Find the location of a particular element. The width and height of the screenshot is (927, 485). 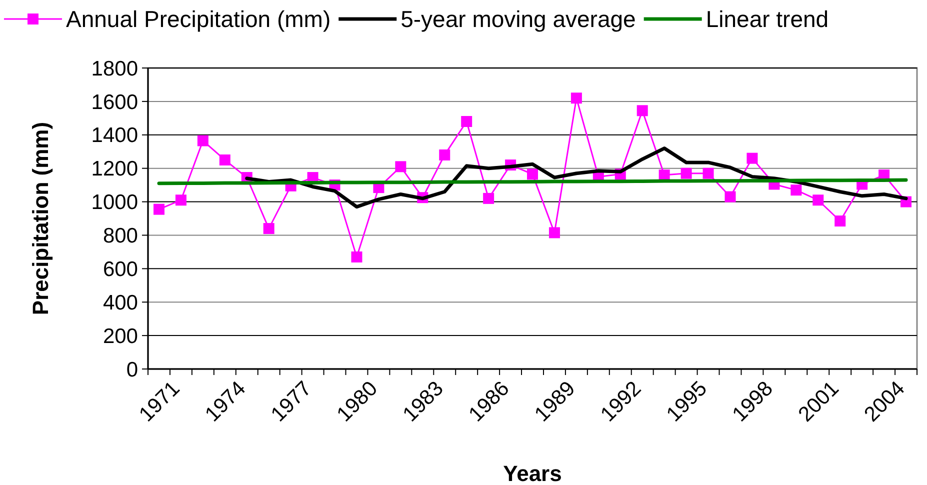

y-tick-label: 1600 is located at coordinates (114, 102).